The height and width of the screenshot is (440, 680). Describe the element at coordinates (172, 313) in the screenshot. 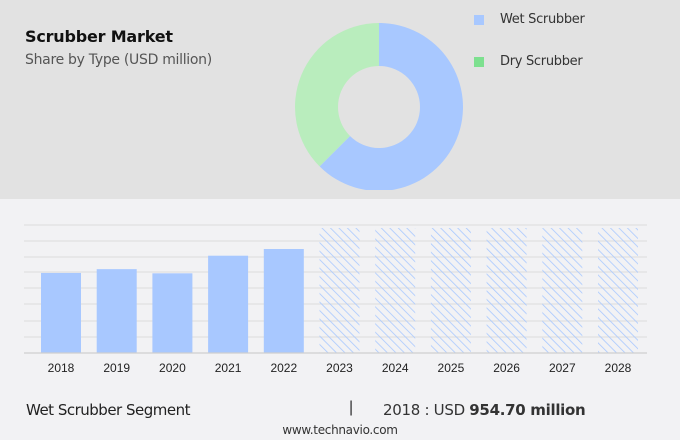

I see `bar-2020` at that location.